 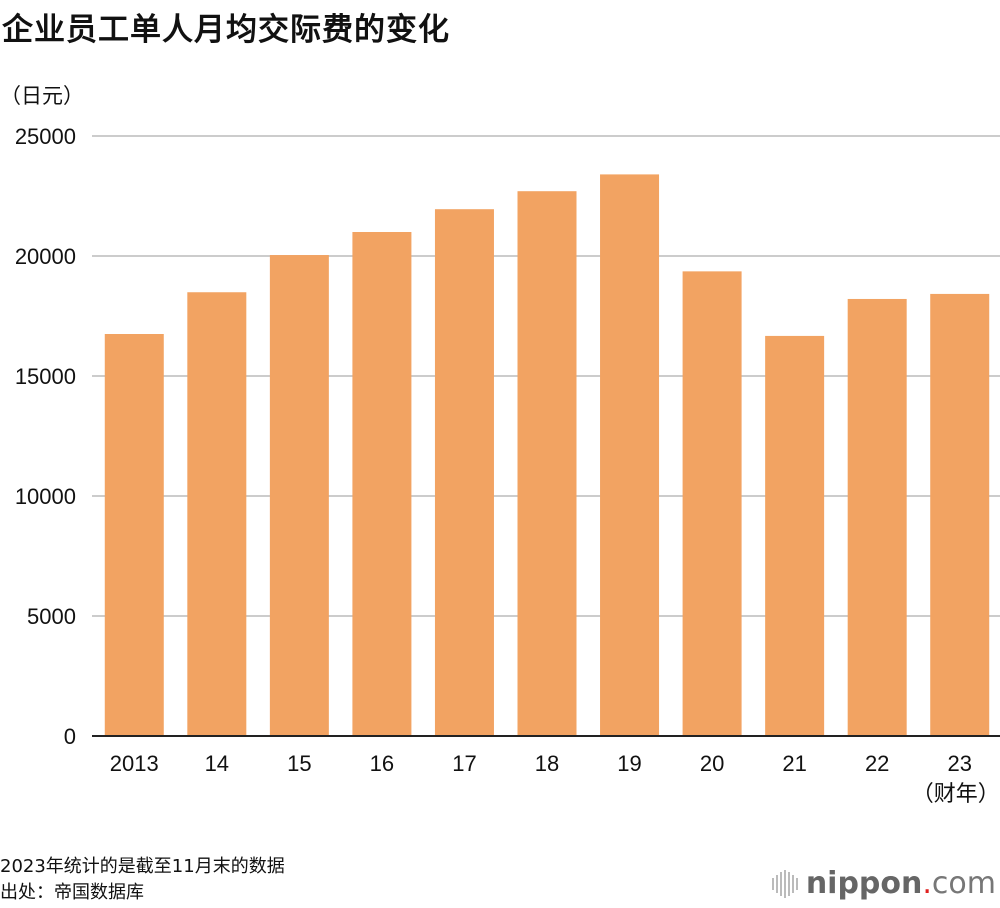 I want to click on x-tick-label: 14, so click(x=217, y=763).